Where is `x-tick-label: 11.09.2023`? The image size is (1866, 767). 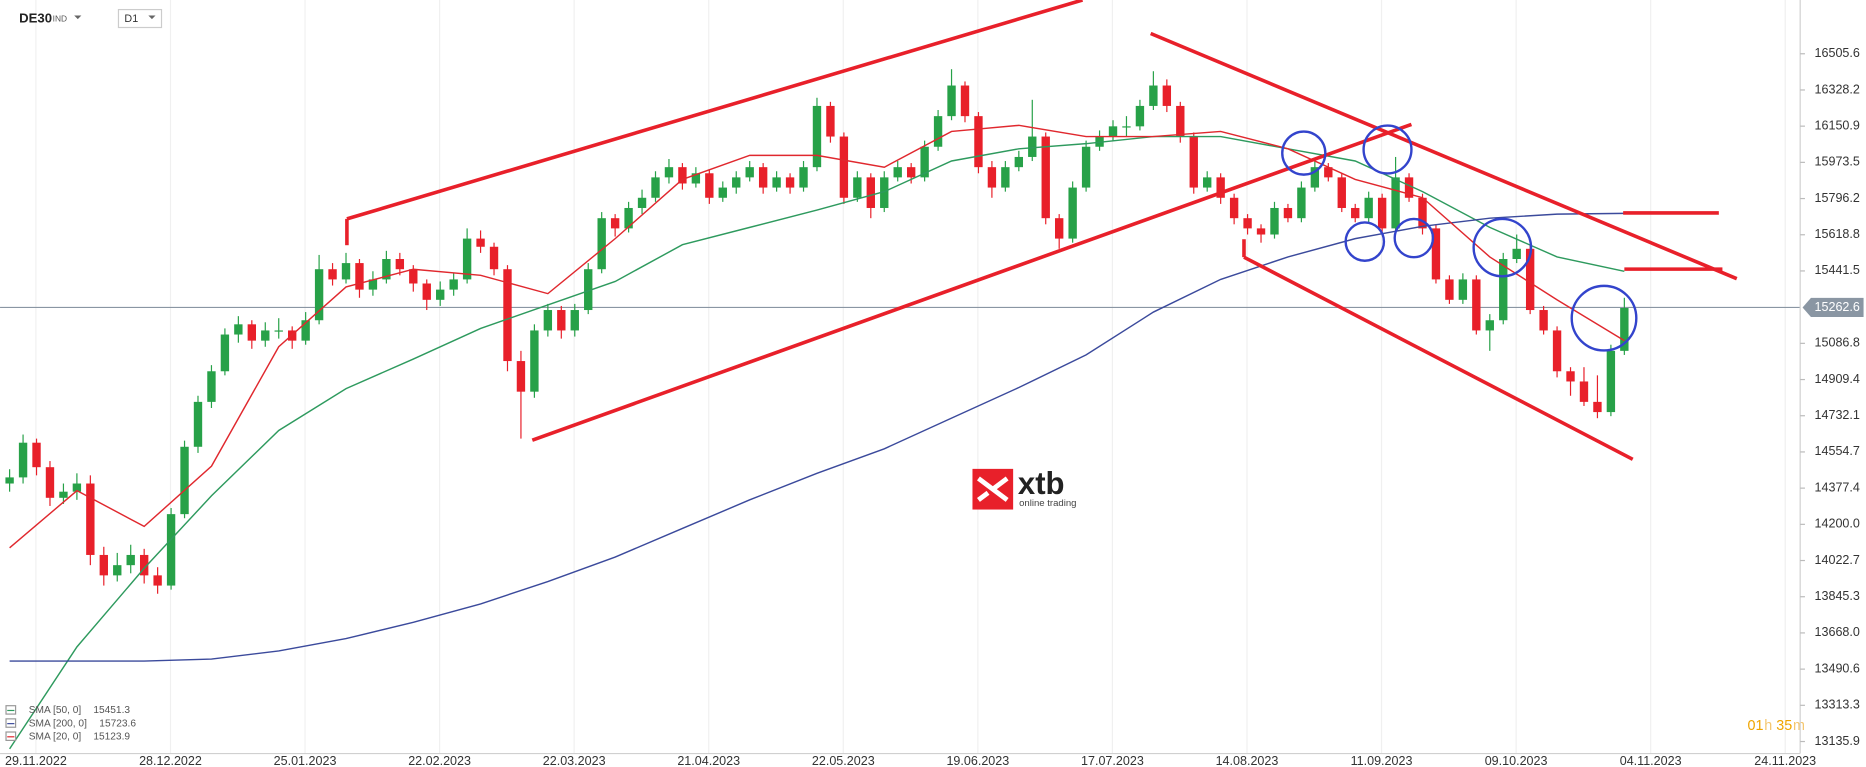 x-tick-label: 11.09.2023 is located at coordinates (1382, 760).